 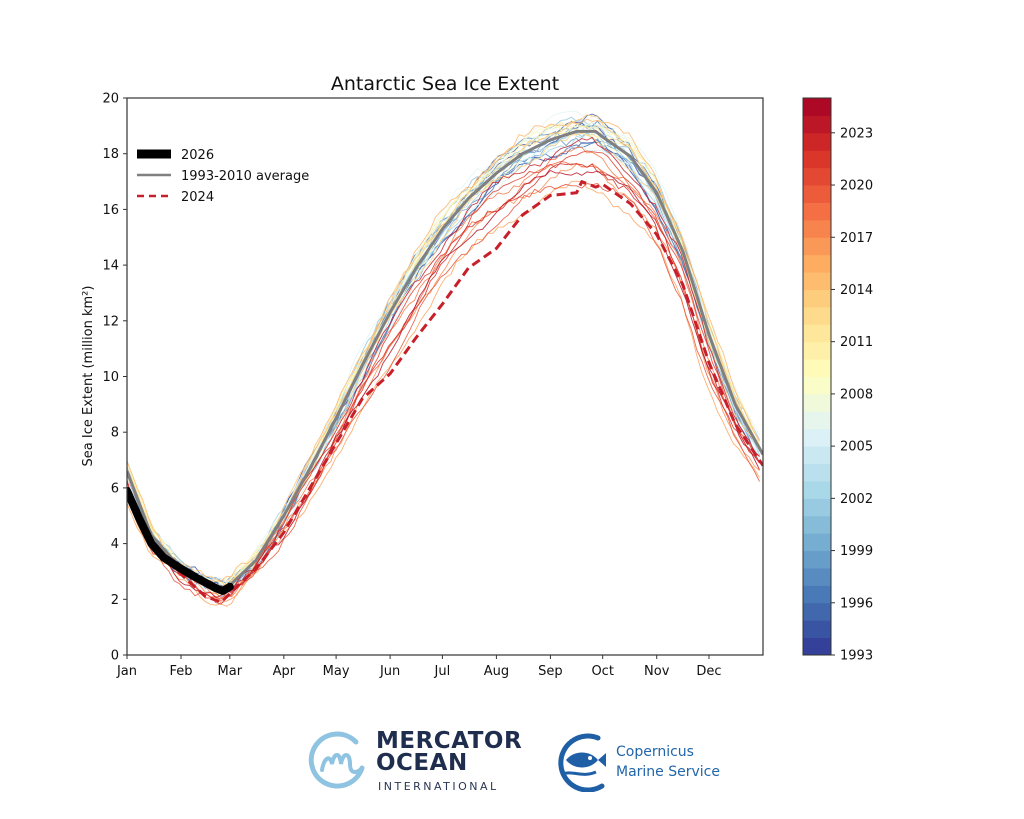 I want to click on x-tick-label: Sep, so click(x=550, y=671).